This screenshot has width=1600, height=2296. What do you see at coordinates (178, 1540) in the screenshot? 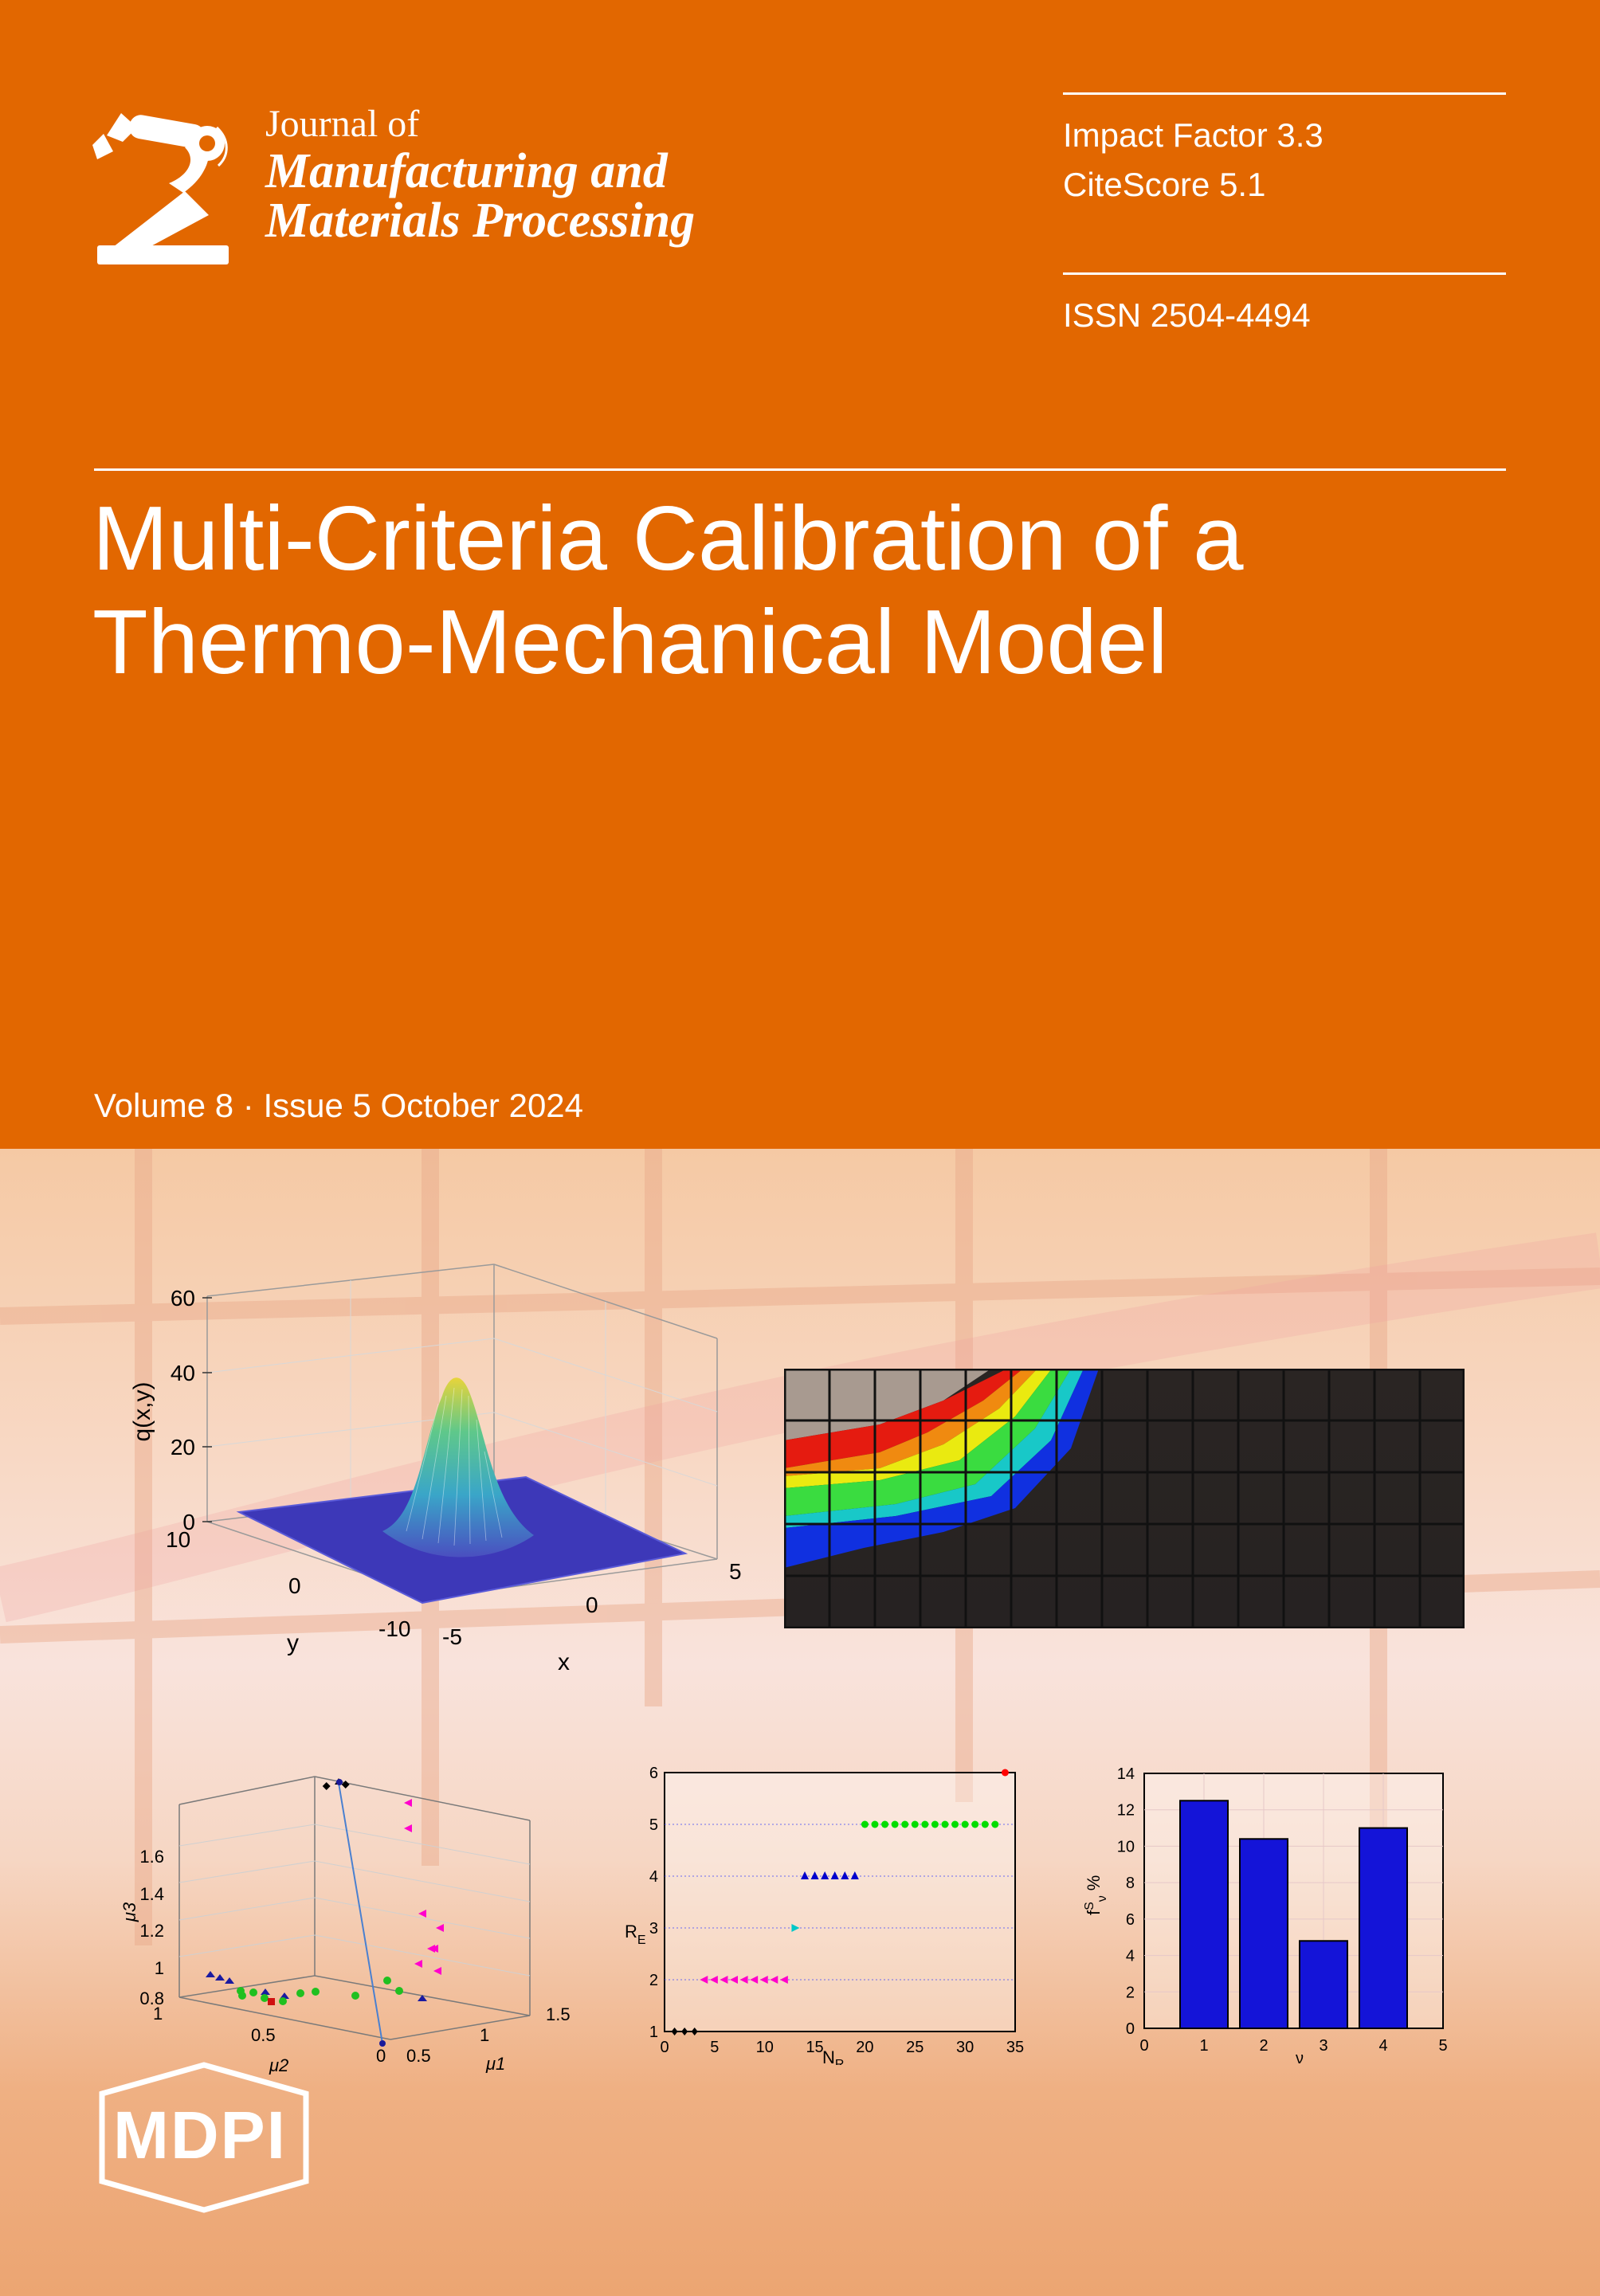
I see `y-tick-10: 10` at bounding box center [178, 1540].